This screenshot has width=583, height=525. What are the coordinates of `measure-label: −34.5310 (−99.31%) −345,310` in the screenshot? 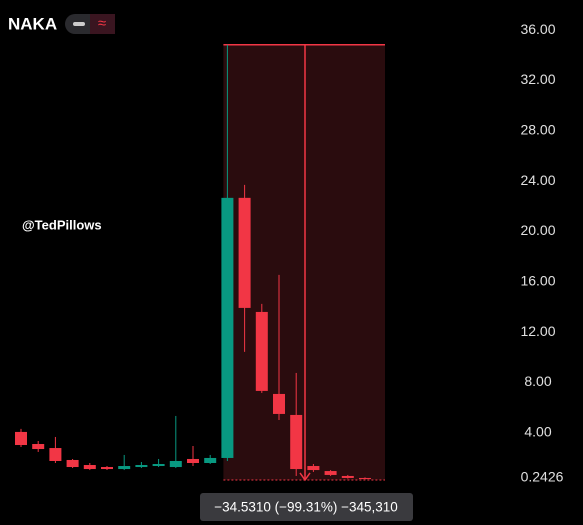 It's located at (306, 507).